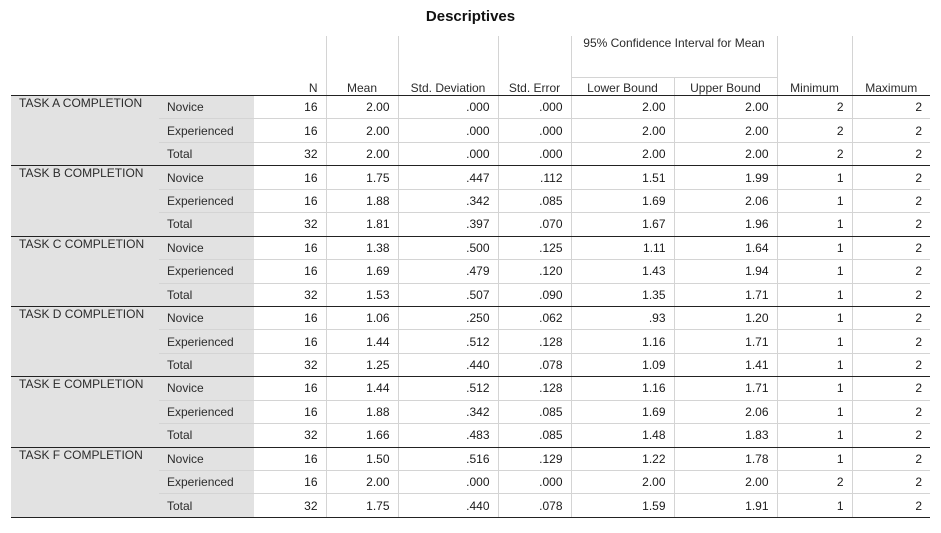 Image resolution: width=941 pixels, height=533 pixels. I want to click on header-n: N, so click(290, 86).